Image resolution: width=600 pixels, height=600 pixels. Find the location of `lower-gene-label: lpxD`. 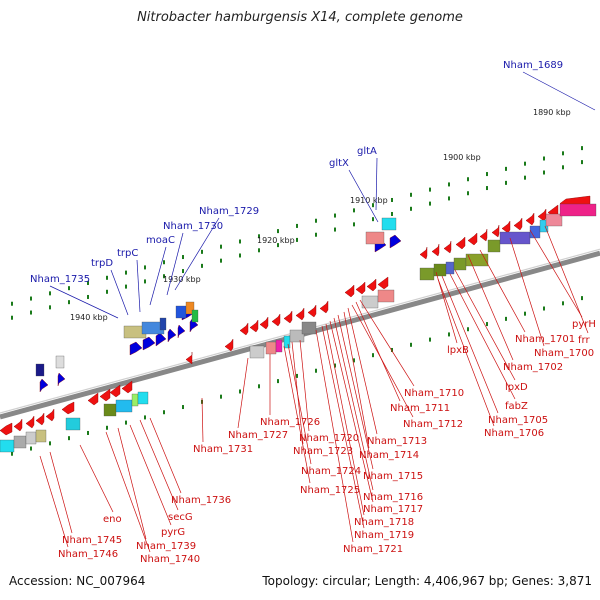

lower-gene-label: lpxD is located at coordinates (516, 387).